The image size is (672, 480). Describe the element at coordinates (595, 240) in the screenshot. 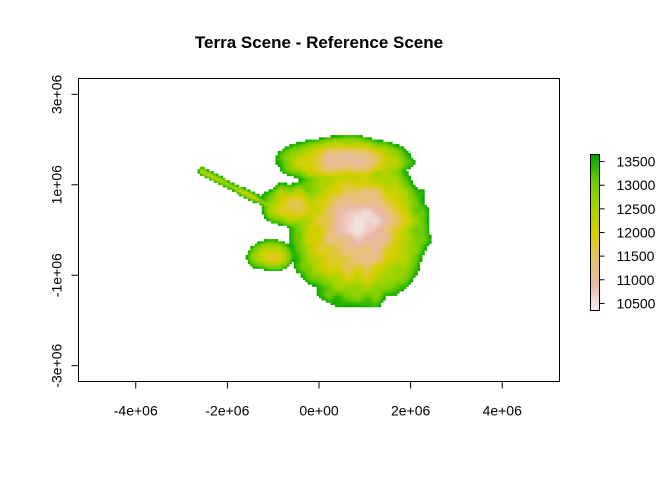

I see `legend-color-step` at that location.